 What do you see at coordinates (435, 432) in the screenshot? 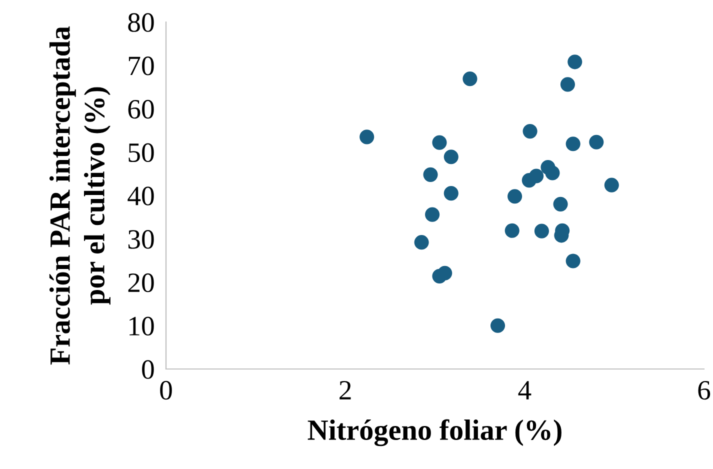
I see `x-axis-title: Nitrógeno foliar (%)` at bounding box center [435, 432].